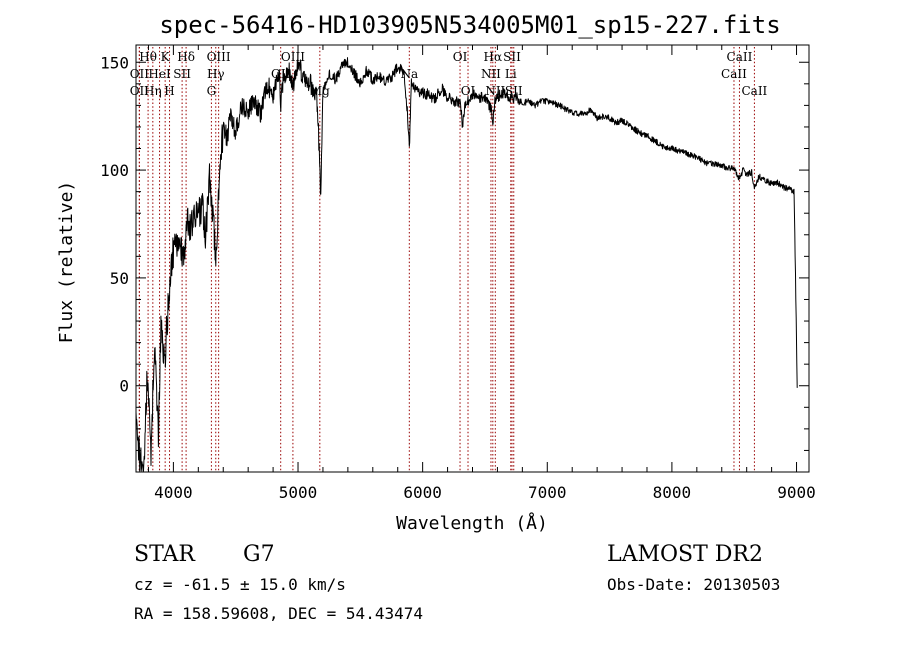  Describe the element at coordinates (278, 613) in the screenshot. I see `coordinates-readout: RA = 158.59608, DEC = 54.43474` at that location.